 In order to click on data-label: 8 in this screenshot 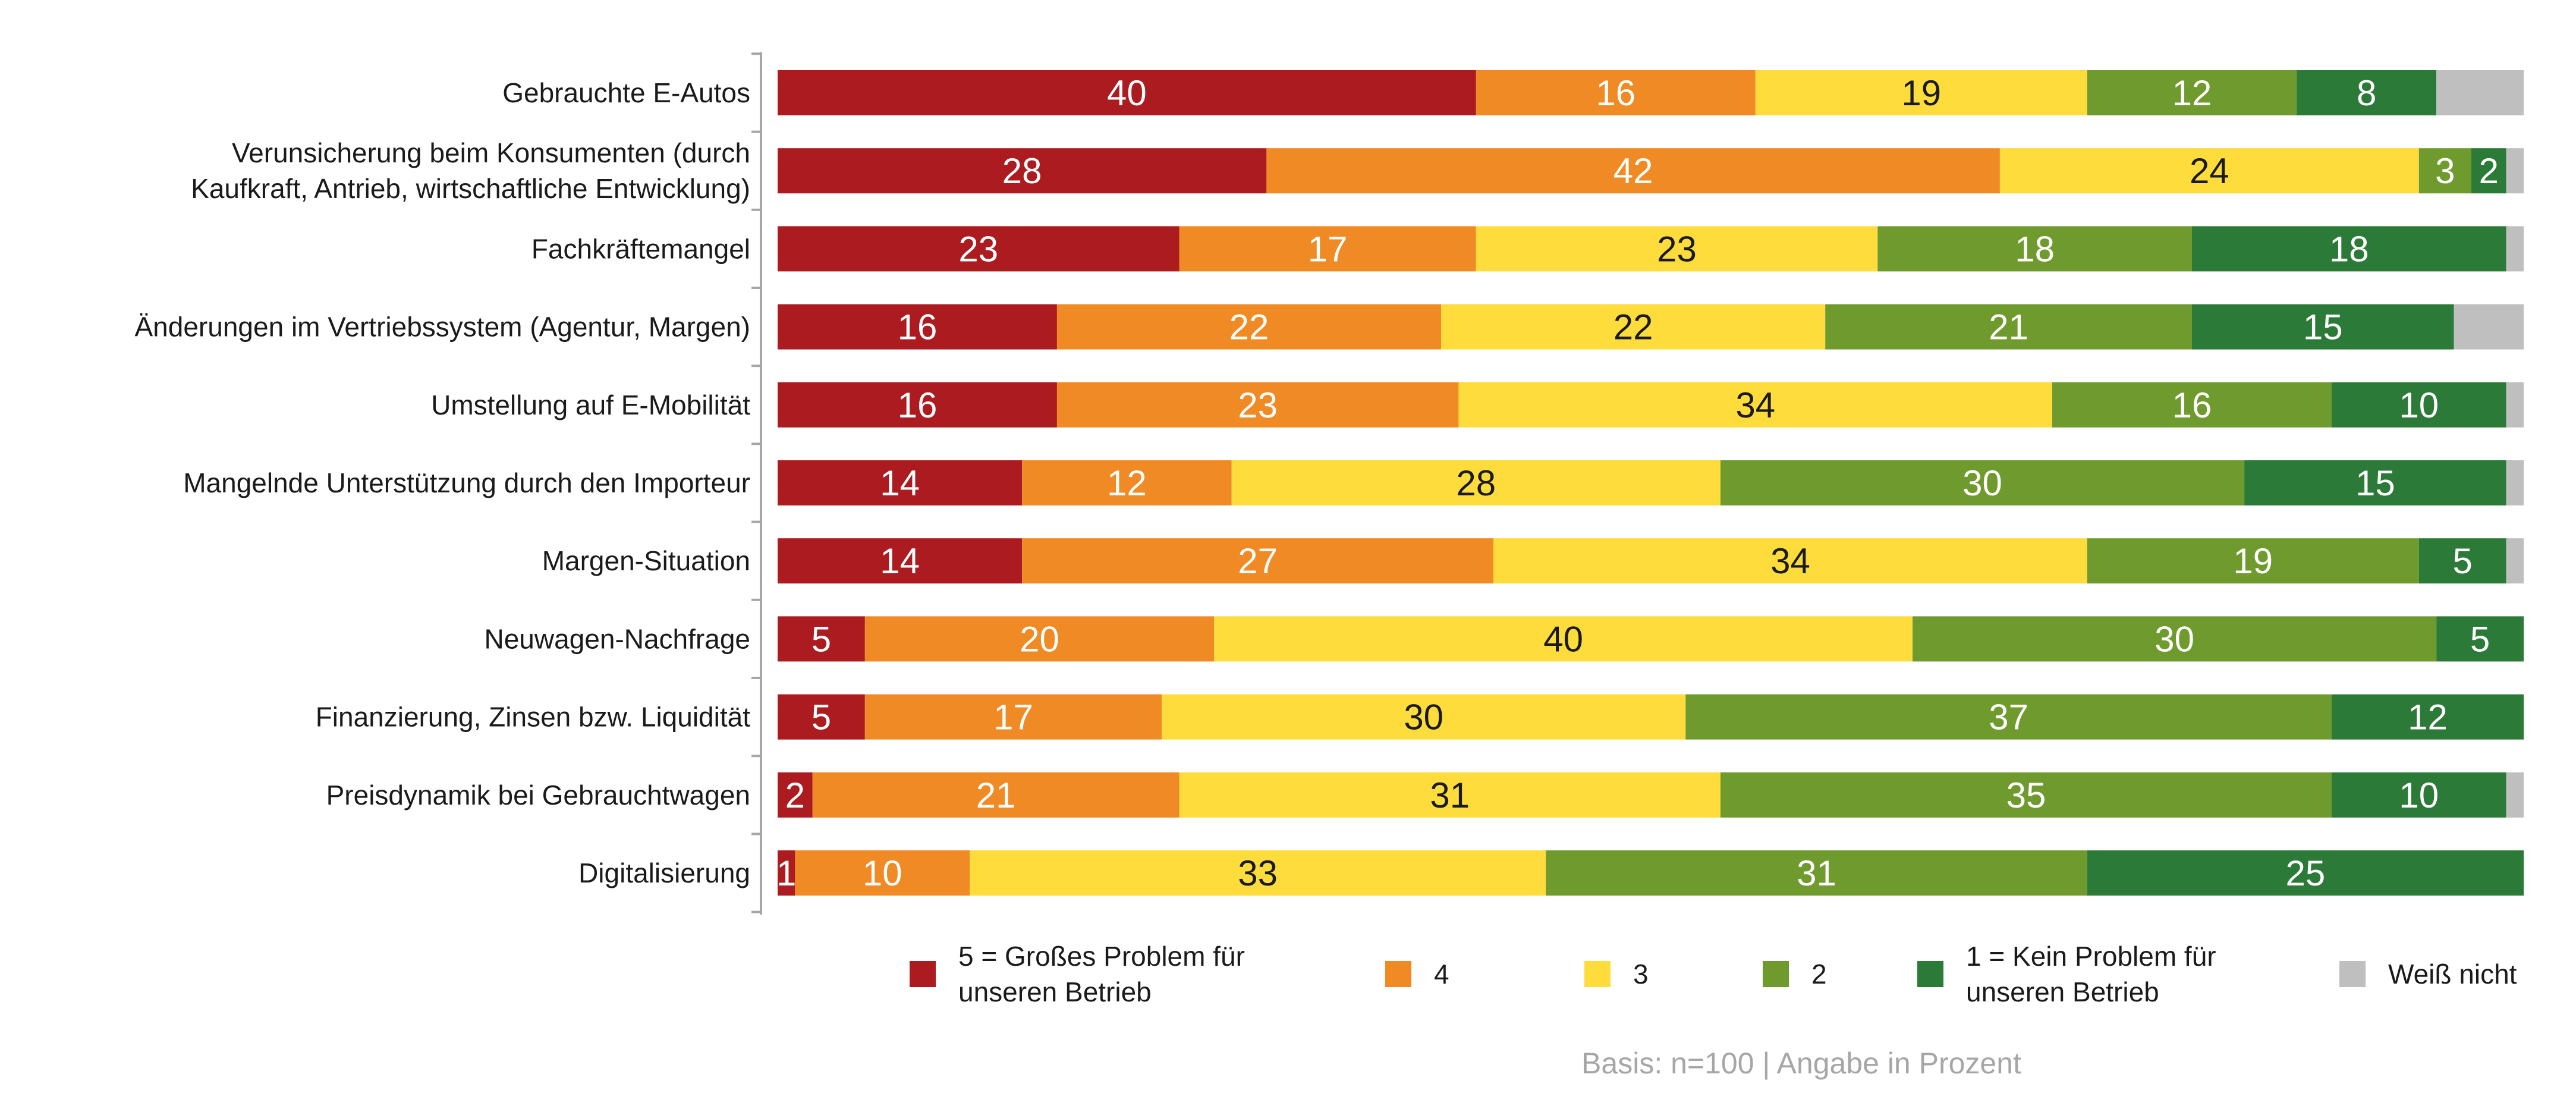, I will do `click(2366, 93)`.